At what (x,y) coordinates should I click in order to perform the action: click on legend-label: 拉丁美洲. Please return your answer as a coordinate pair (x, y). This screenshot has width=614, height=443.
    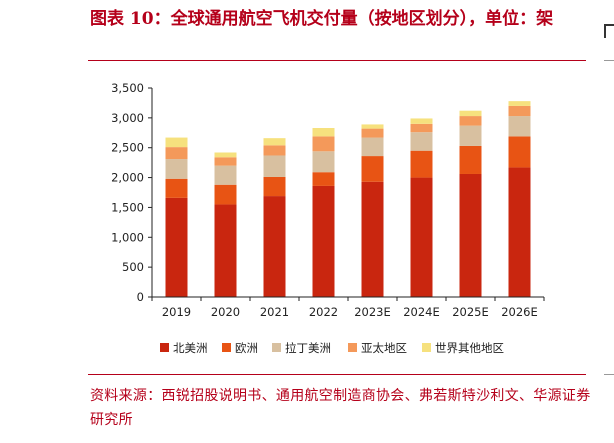
    Looking at the image, I should click on (308, 348).